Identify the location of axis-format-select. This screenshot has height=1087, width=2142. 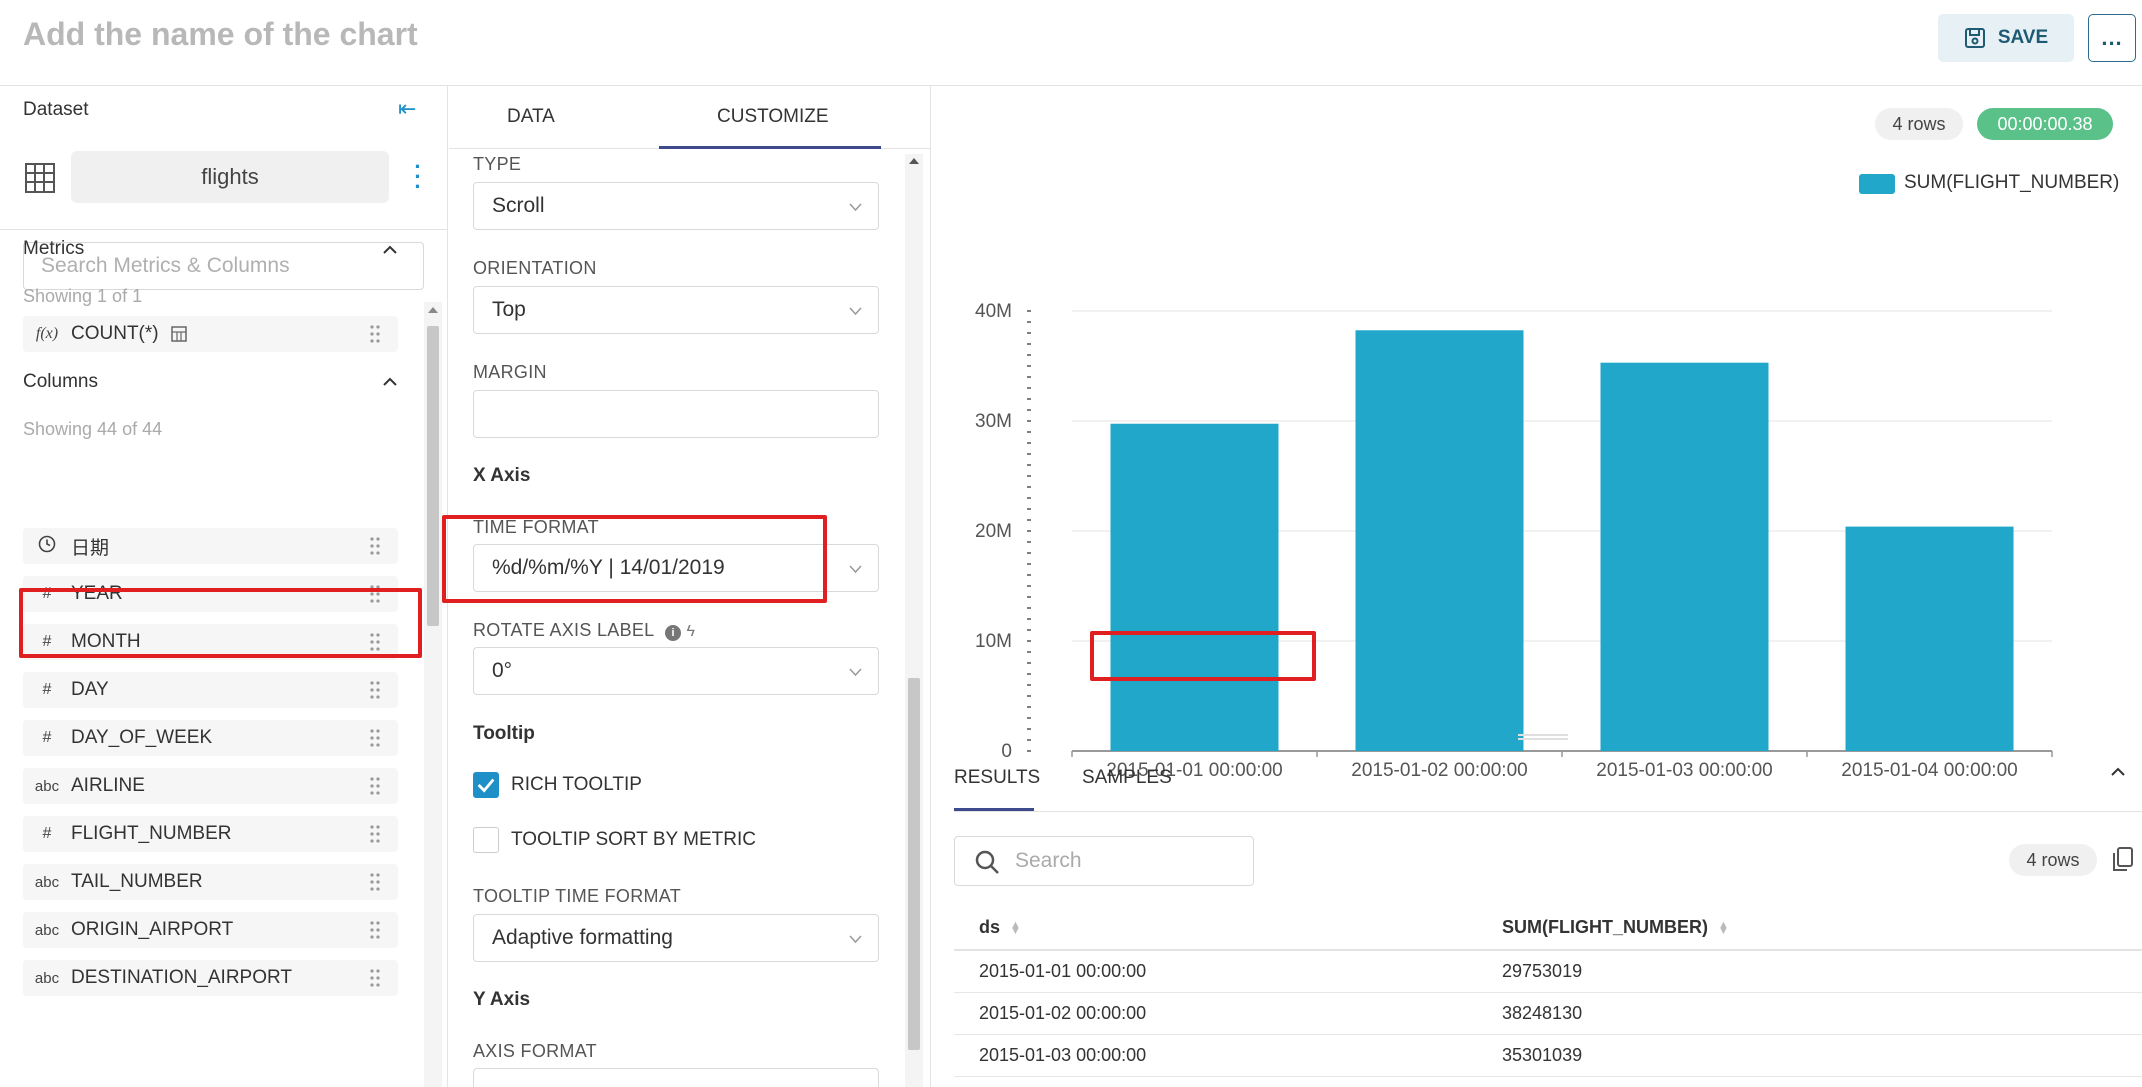
(676, 1077).